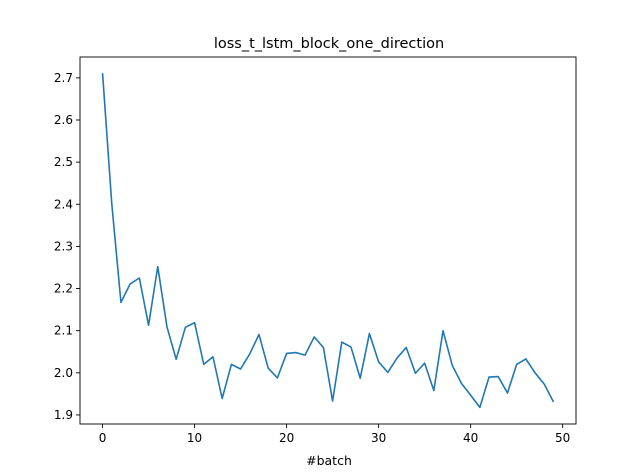  Describe the element at coordinates (63, 162) in the screenshot. I see `y-tick-label: 2.5` at that location.